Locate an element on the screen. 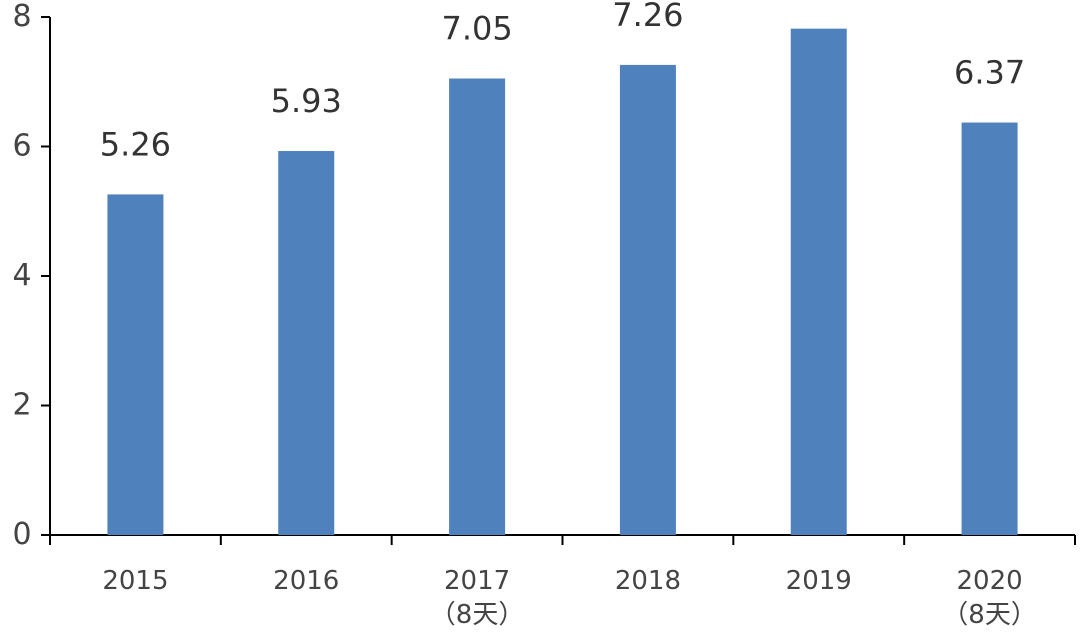  y-tick-label: 8 is located at coordinates (21, 17).